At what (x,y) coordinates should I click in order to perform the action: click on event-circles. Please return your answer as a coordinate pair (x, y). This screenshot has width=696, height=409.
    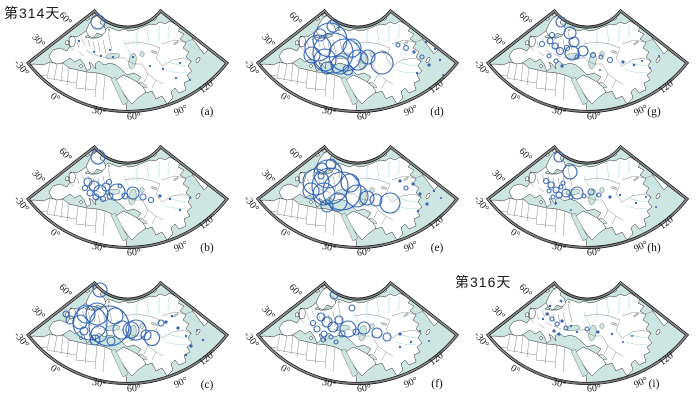
    Looking at the image, I should click on (372, 186).